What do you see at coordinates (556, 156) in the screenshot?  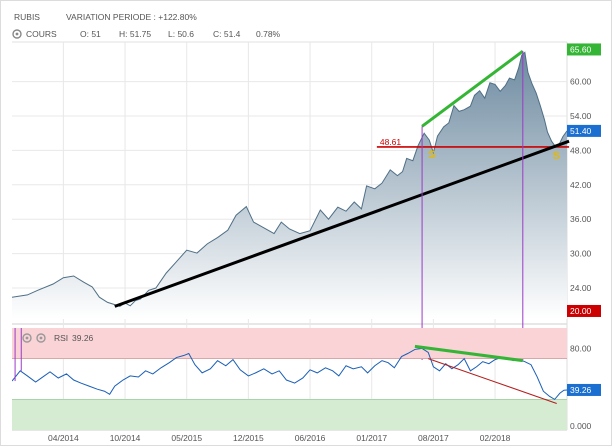 I see `support-label-s2: S` at bounding box center [556, 156].